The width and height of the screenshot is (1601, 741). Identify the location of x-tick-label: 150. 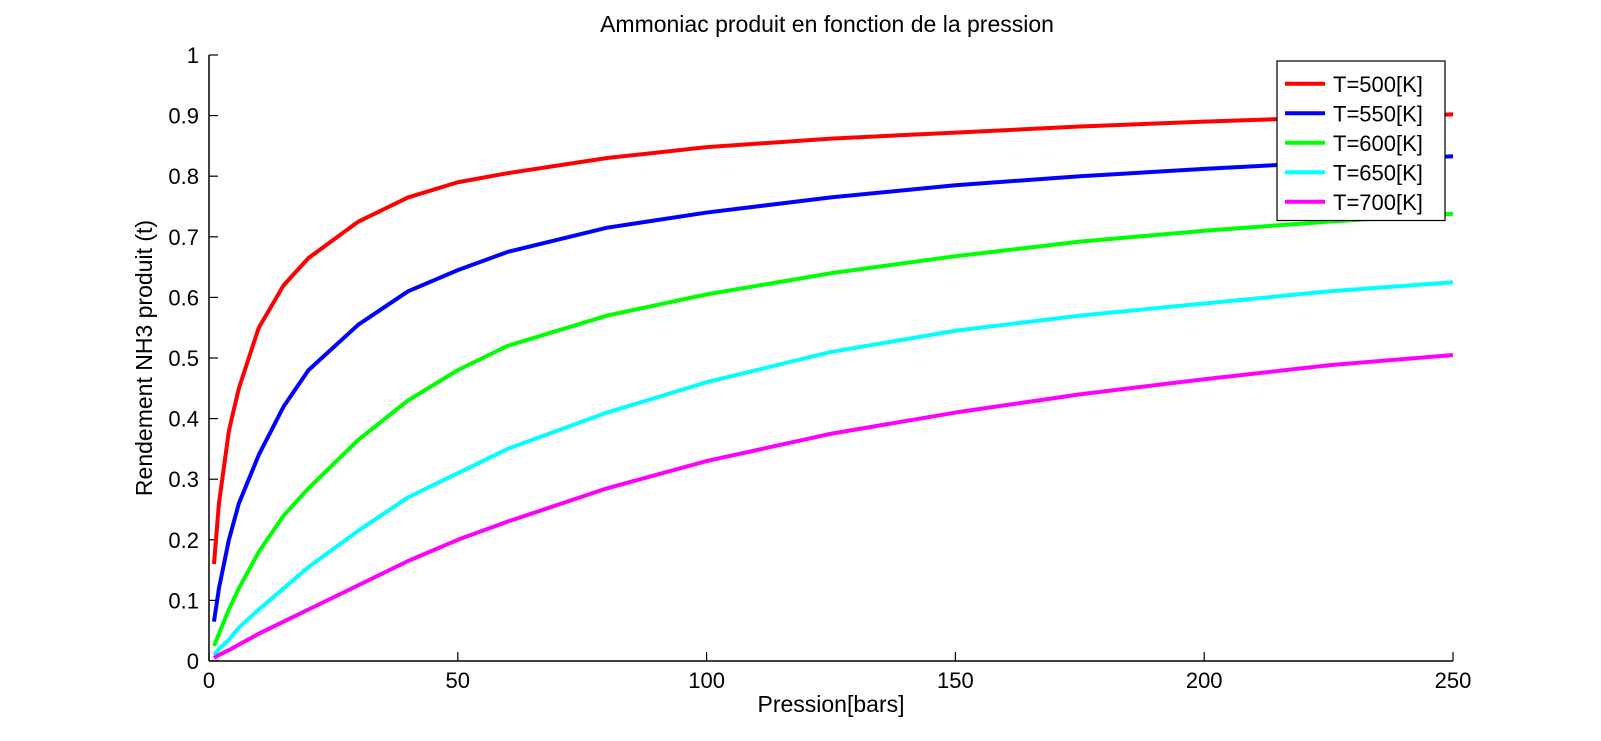
(955, 680).